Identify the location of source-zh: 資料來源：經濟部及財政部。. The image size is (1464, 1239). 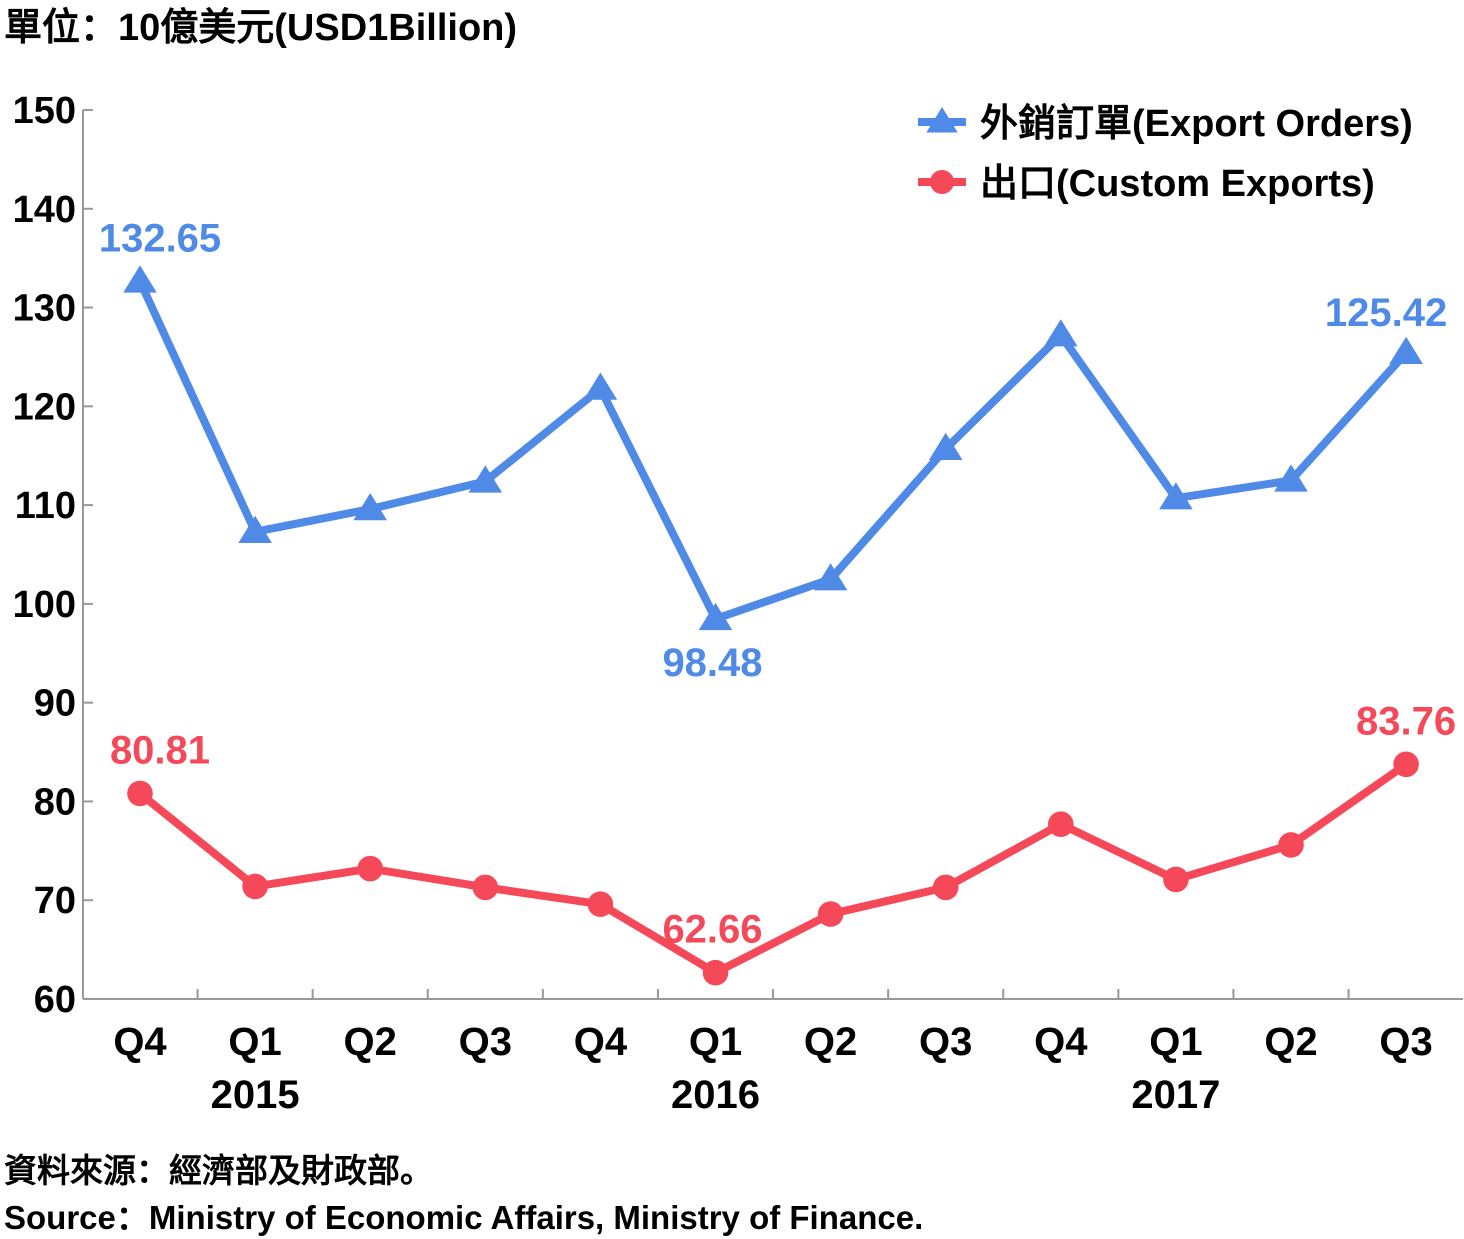
(218, 1170).